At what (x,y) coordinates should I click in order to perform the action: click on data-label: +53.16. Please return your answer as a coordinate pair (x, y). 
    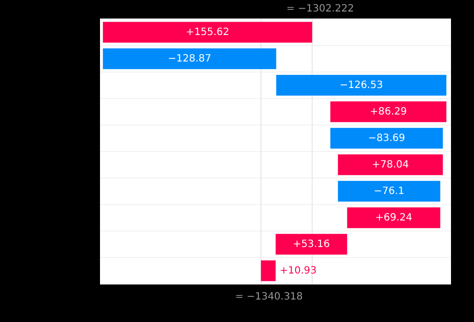
    Looking at the image, I should click on (311, 244).